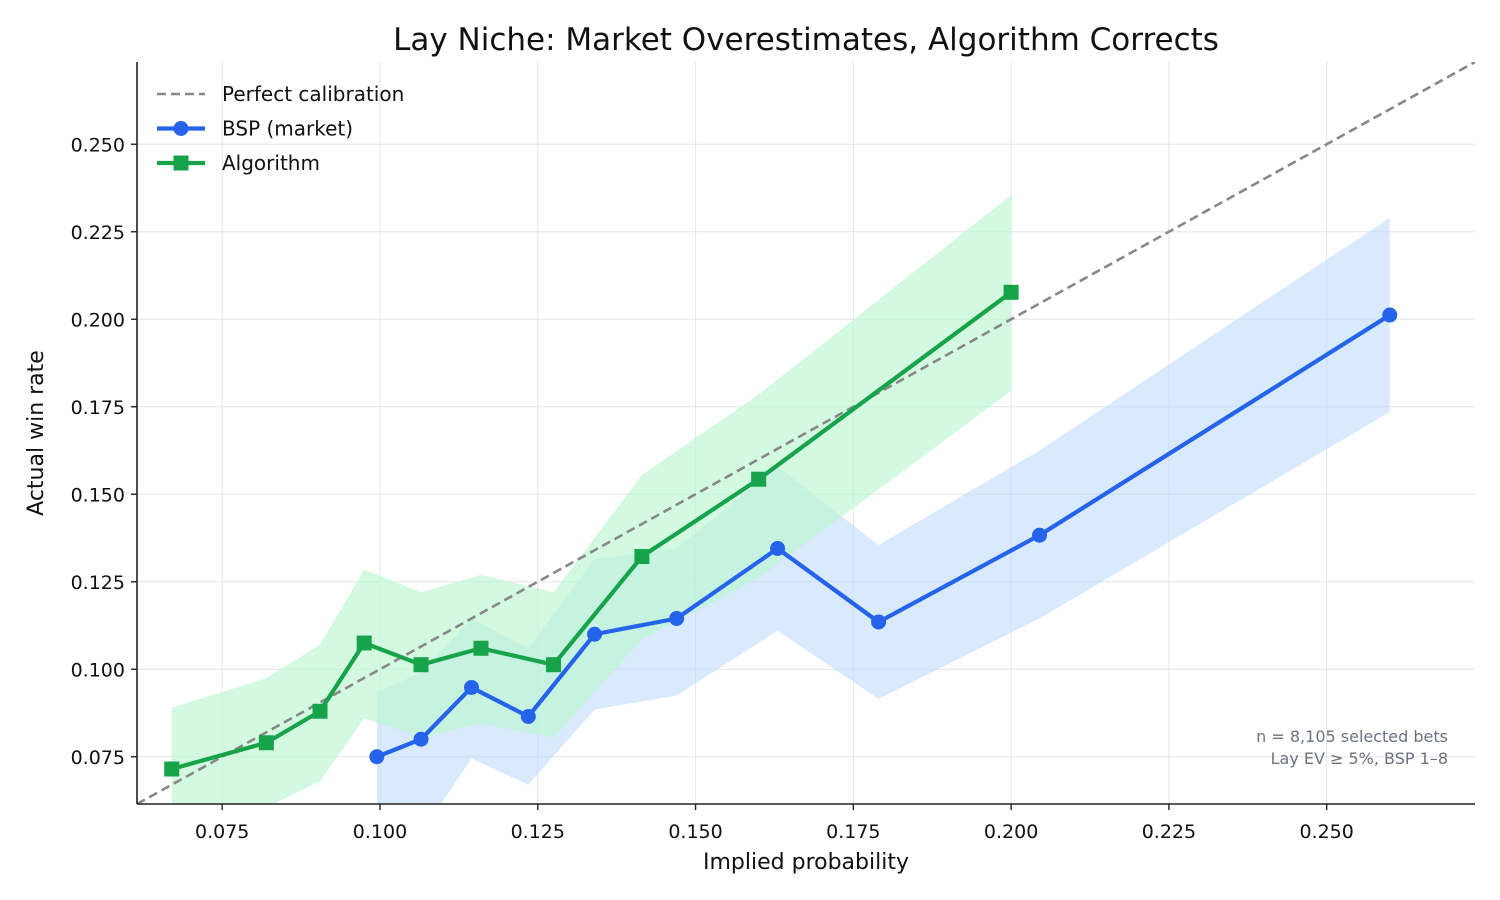 This screenshot has height=900, width=1500. Describe the element at coordinates (287, 129) in the screenshot. I see `legend-label: BSP (market)` at that location.